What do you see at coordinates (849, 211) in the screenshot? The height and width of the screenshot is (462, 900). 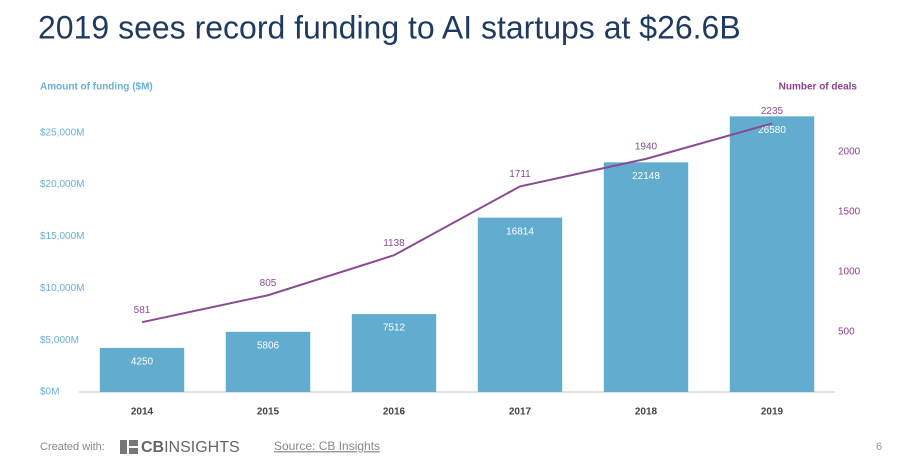 I see `y2-tick-label: 1500` at bounding box center [849, 211].